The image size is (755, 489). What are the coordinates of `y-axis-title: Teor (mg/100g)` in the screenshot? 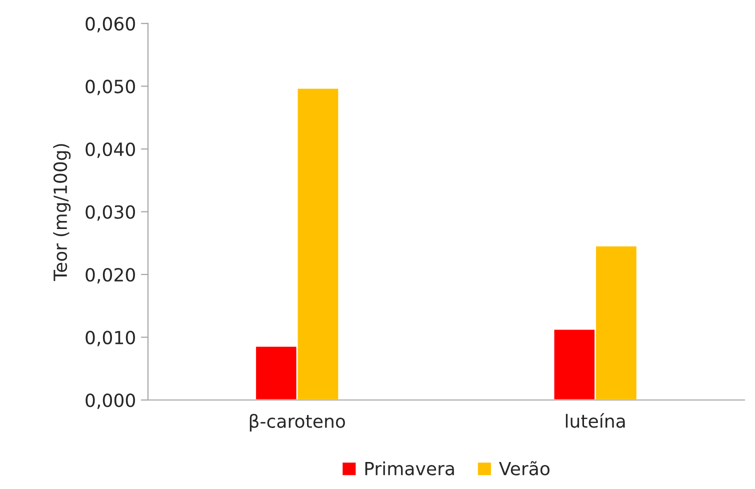 It's located at (62, 213).